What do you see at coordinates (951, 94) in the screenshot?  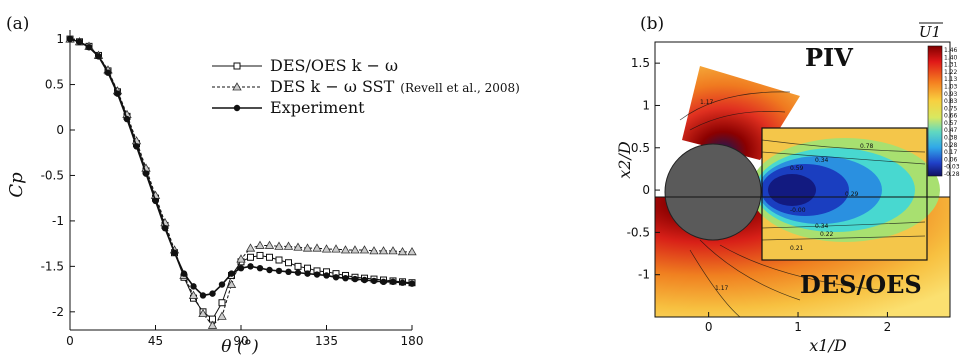 I see `colorbar-tick-label: 0.93` at bounding box center [951, 94].